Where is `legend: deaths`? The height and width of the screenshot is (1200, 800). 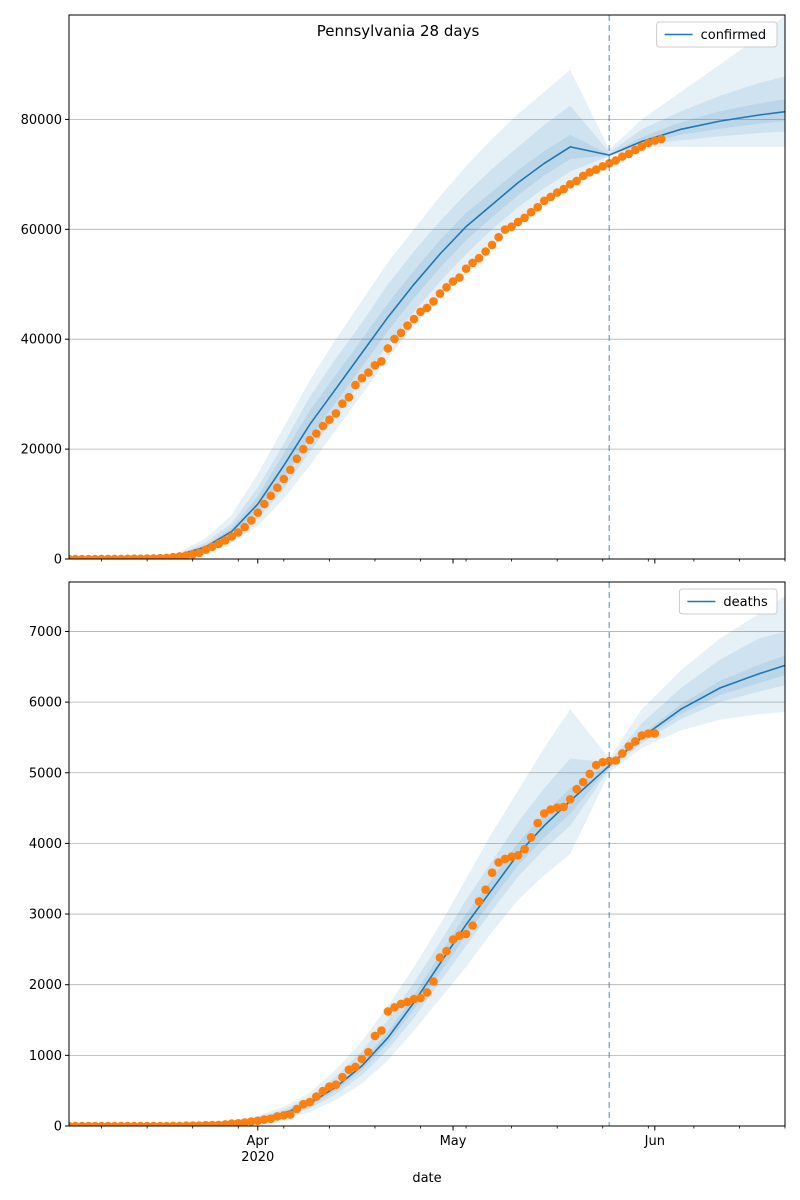
legend: deaths is located at coordinates (728, 601).